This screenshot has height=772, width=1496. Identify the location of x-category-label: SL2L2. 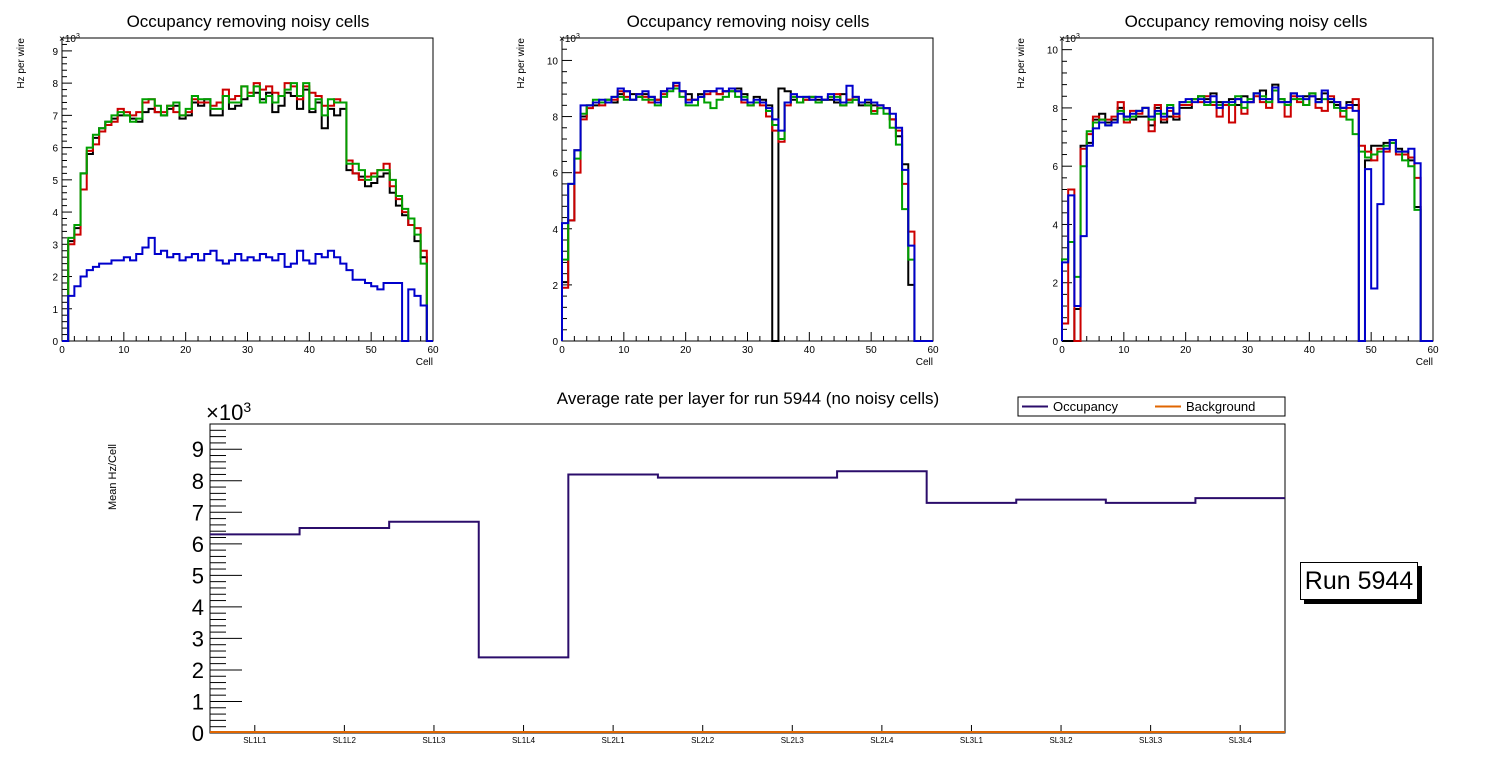
(703, 740).